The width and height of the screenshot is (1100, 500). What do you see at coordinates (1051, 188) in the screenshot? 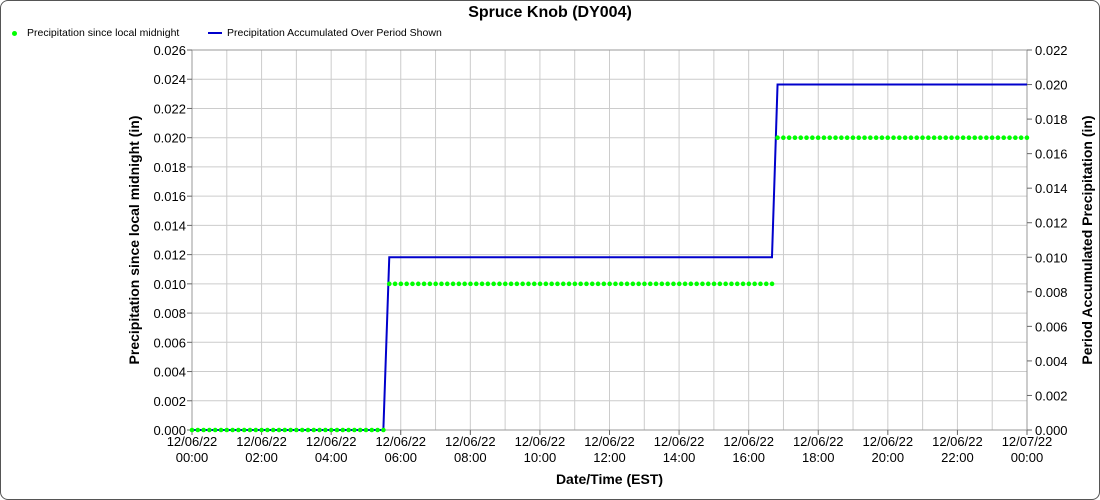
I see `y-tick-label-right: 0.014` at bounding box center [1051, 188].